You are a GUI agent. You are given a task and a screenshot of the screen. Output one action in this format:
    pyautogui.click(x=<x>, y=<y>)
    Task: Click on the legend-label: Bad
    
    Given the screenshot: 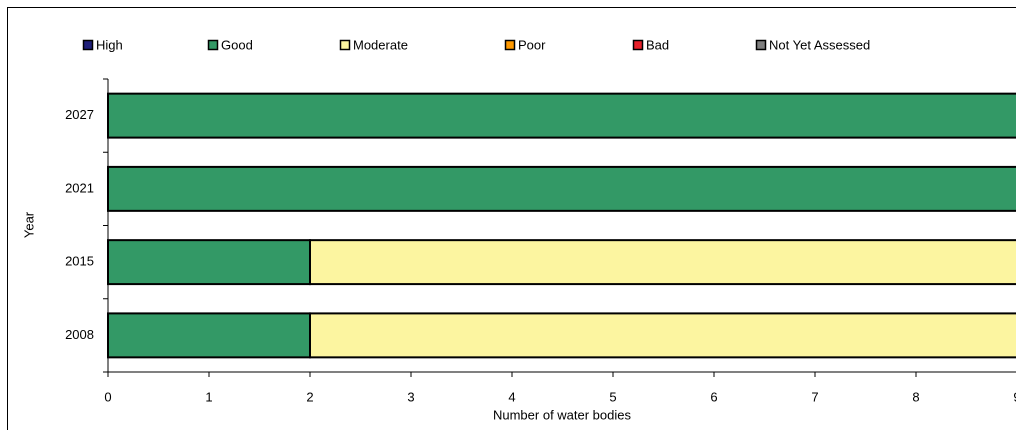 What is the action you would take?
    pyautogui.click(x=657, y=44)
    